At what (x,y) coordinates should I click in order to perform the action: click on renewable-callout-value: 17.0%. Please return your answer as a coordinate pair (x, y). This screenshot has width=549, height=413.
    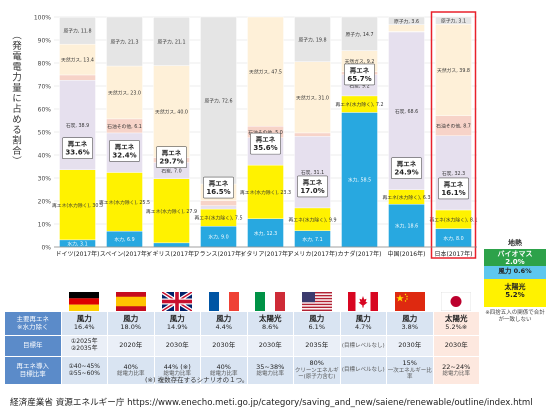
    Looking at the image, I should click on (312, 191).